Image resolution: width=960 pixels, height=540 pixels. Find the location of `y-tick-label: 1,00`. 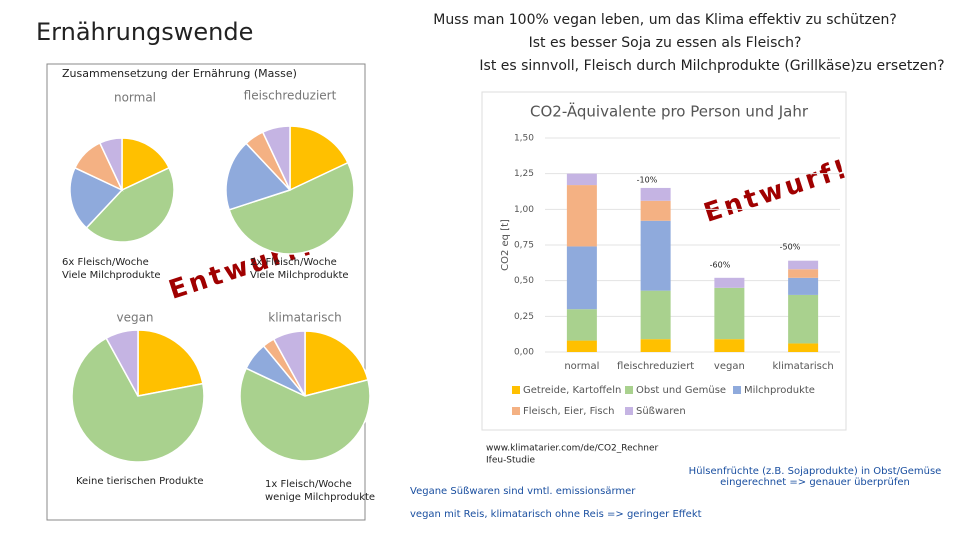

y-tick-label: 1,00 is located at coordinates (524, 210).